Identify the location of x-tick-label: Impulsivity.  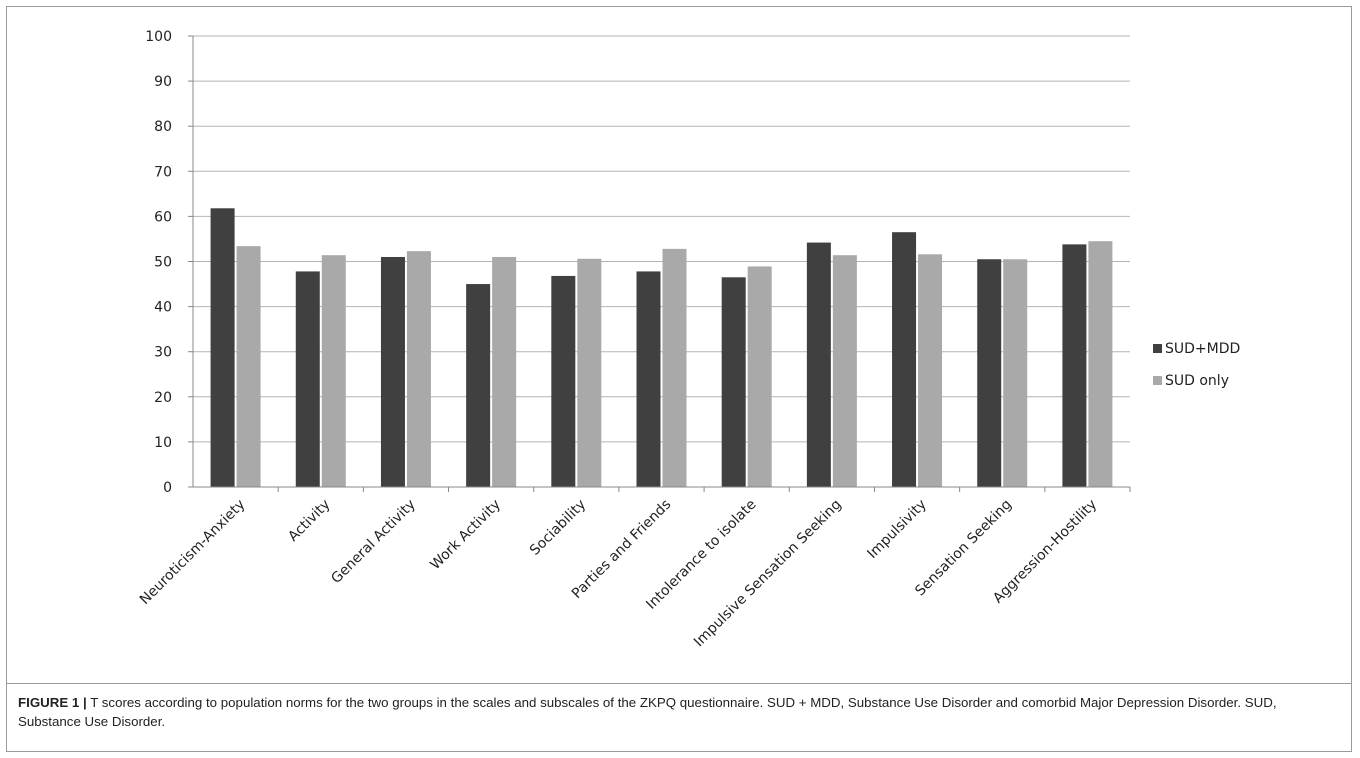
(896, 529).